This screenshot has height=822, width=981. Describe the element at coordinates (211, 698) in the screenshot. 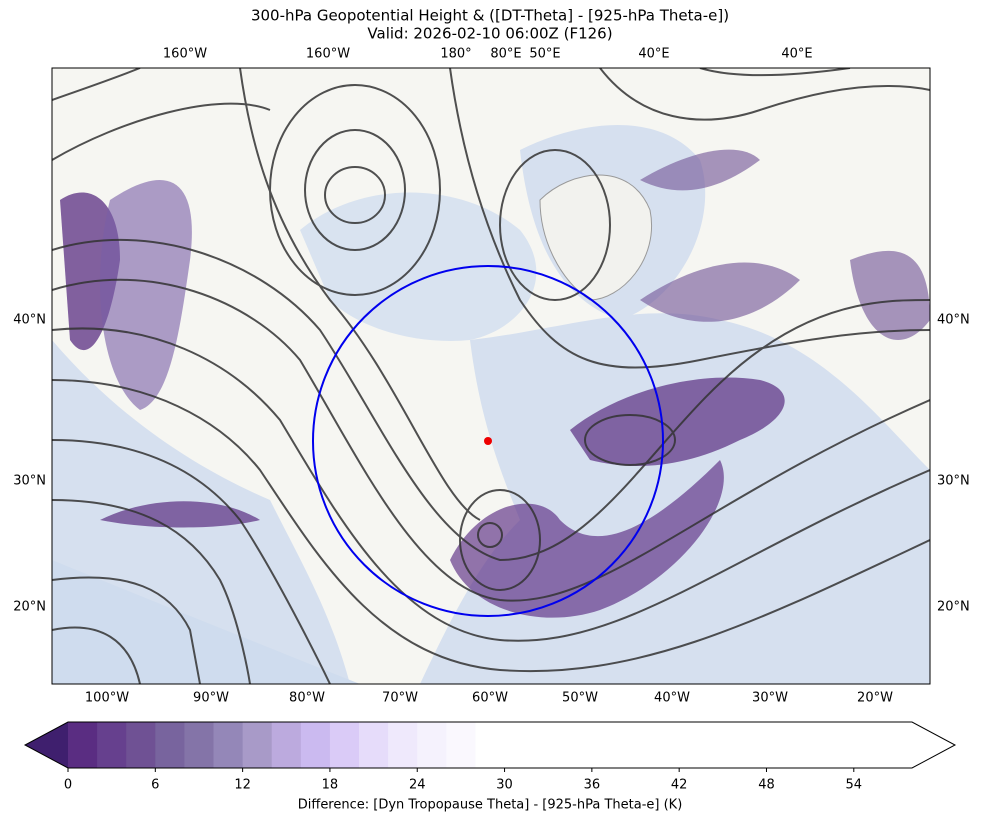

I see `bottom-lon-label: 90°W` at that location.